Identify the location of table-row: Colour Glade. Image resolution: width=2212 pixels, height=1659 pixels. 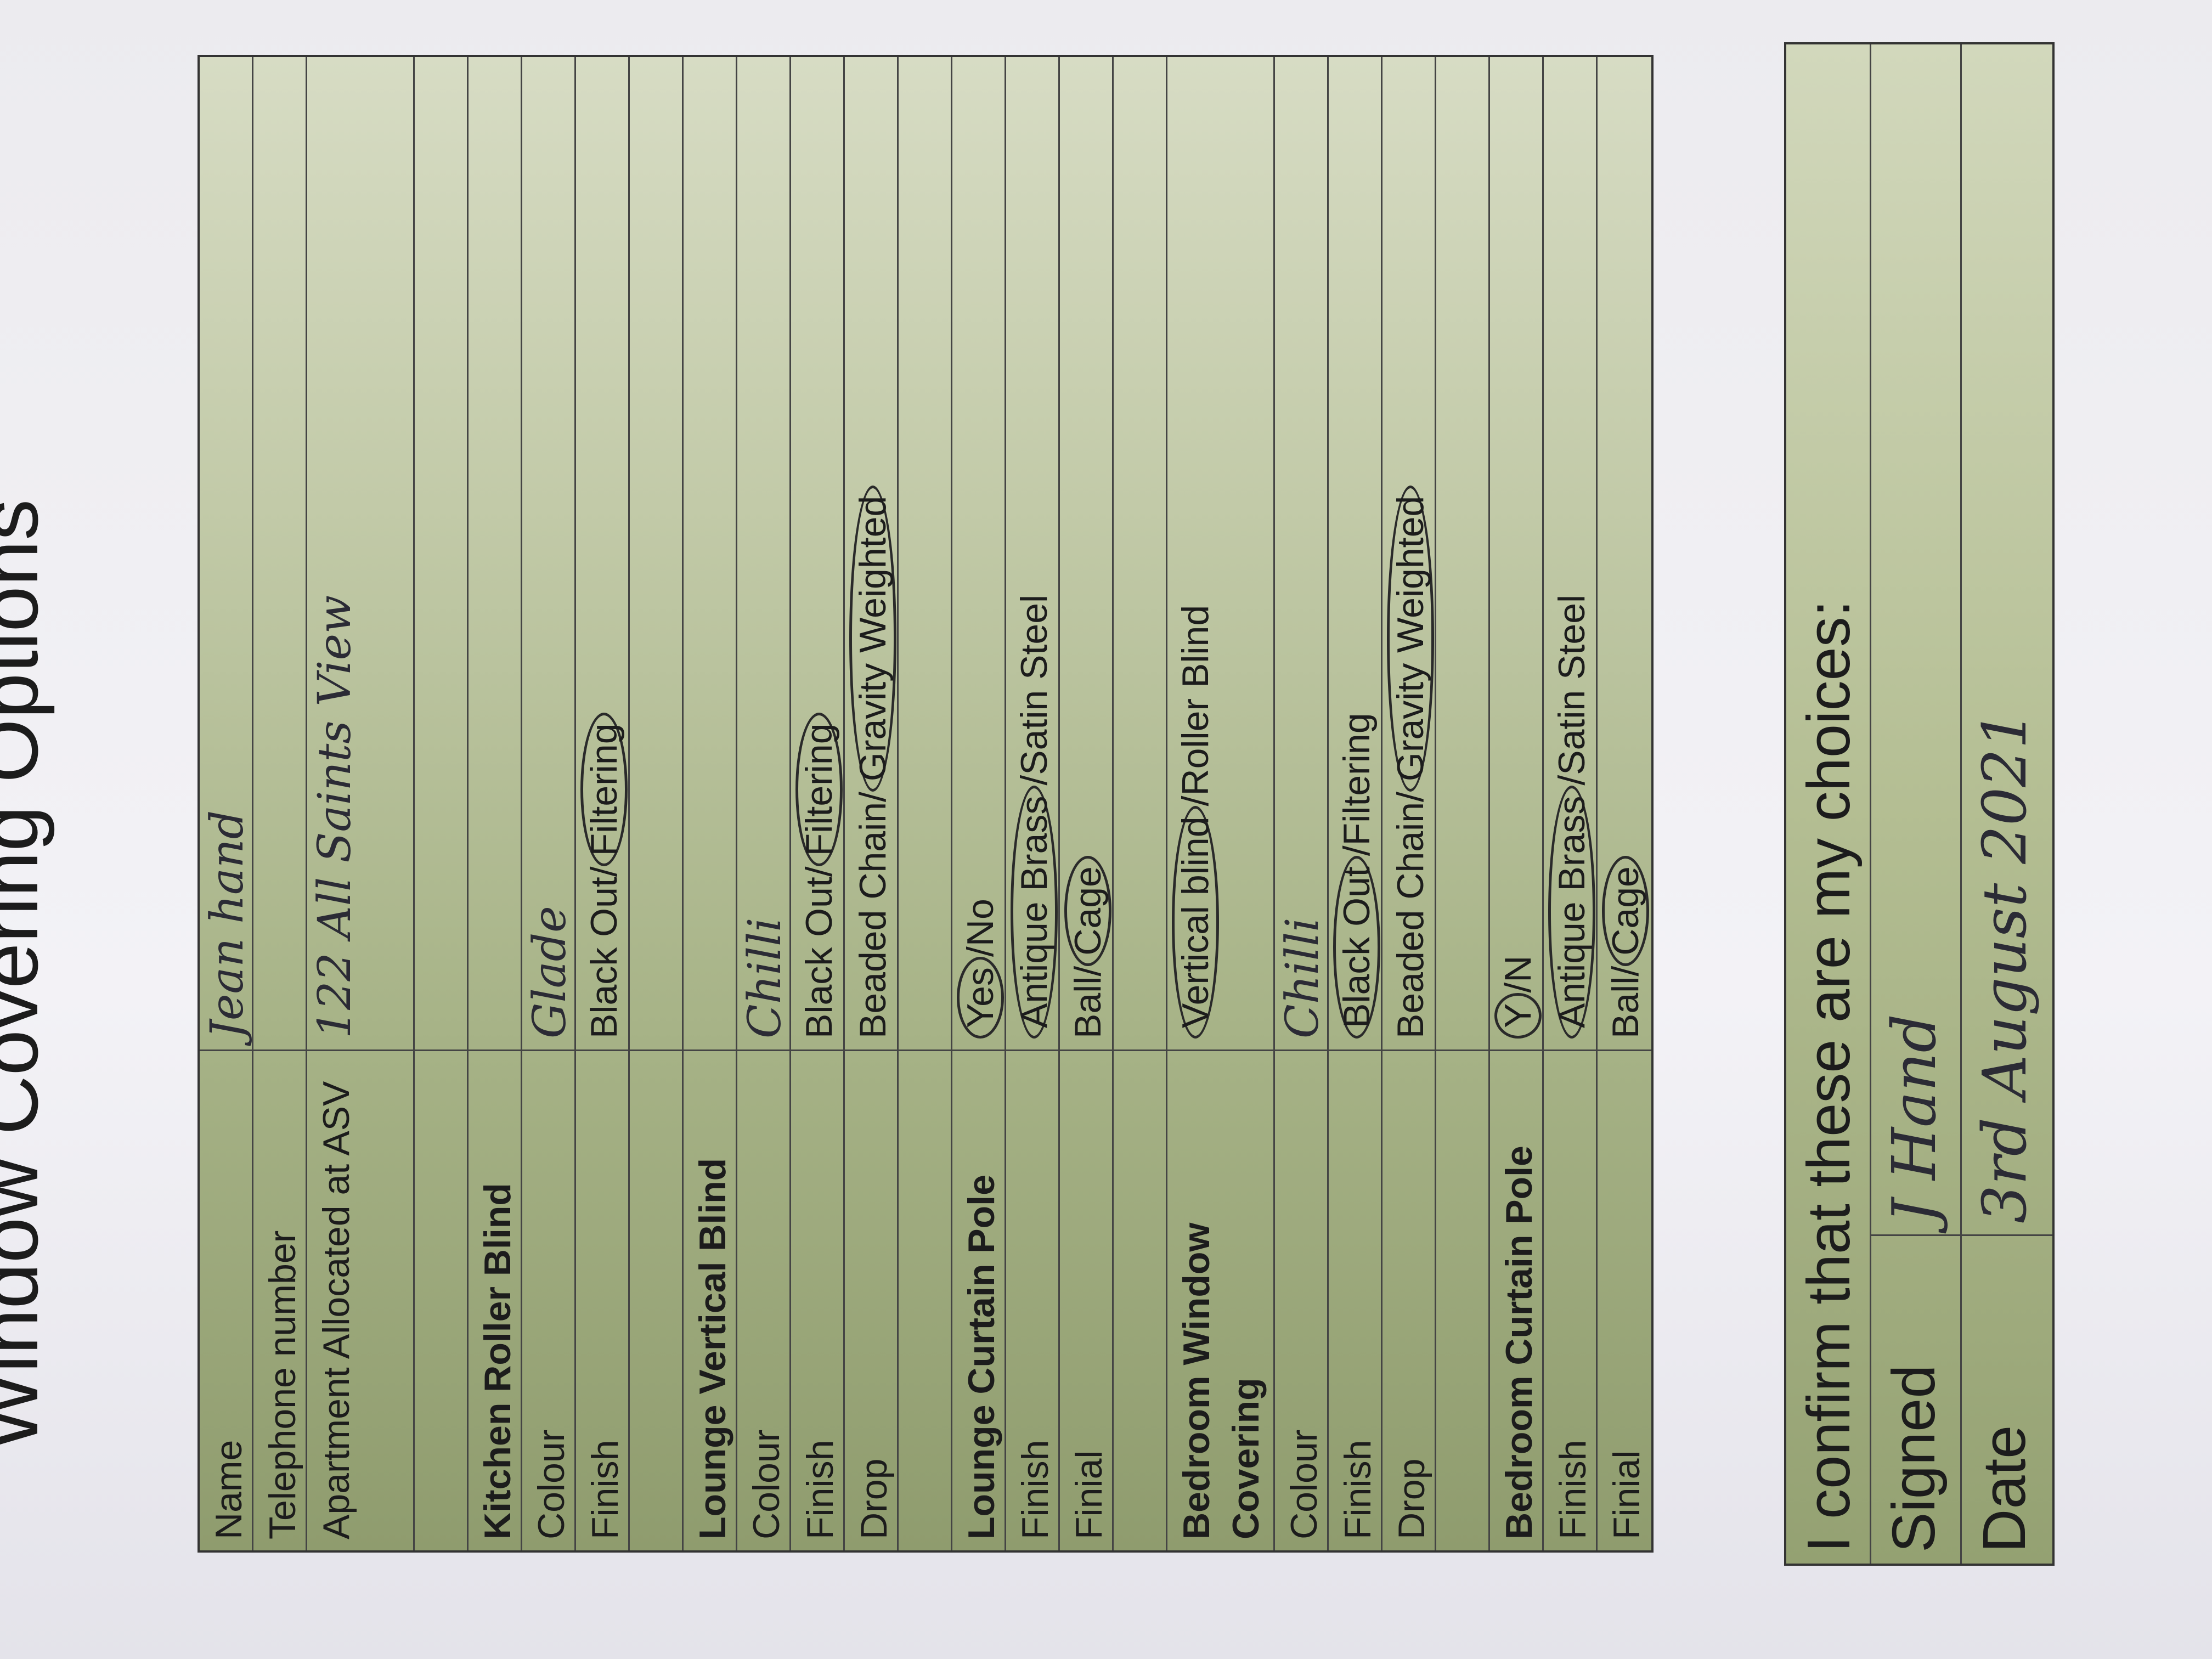
(549, 804).